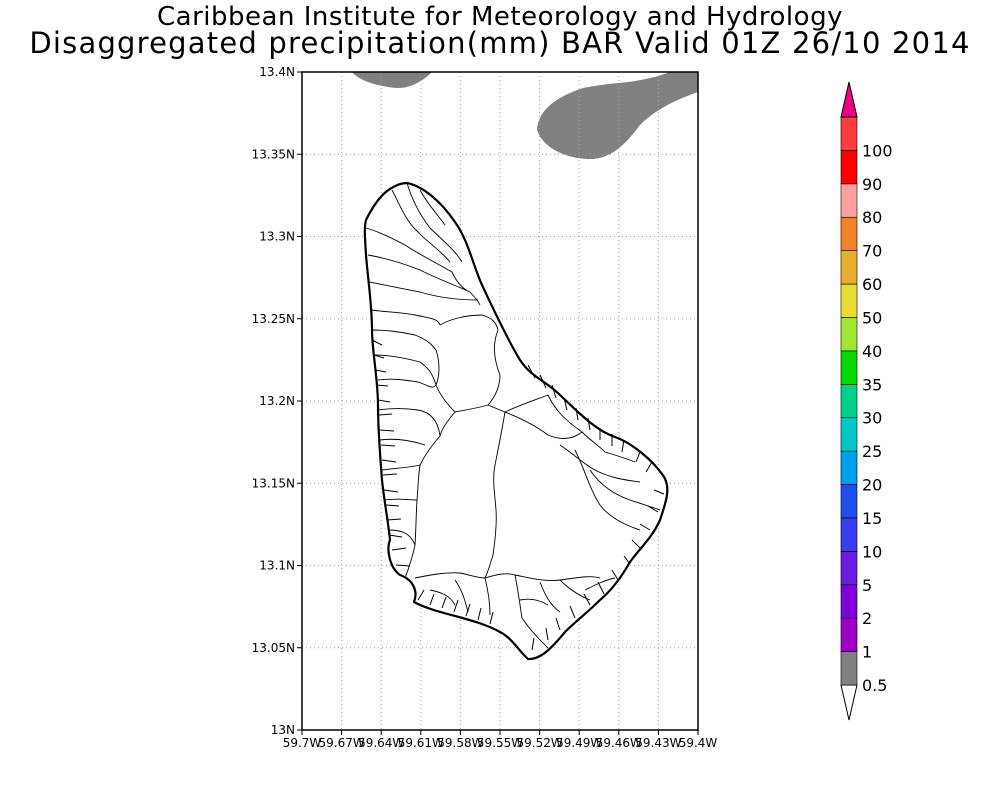 The width and height of the screenshot is (1000, 800). I want to click on colorbar-label: 90, so click(872, 184).